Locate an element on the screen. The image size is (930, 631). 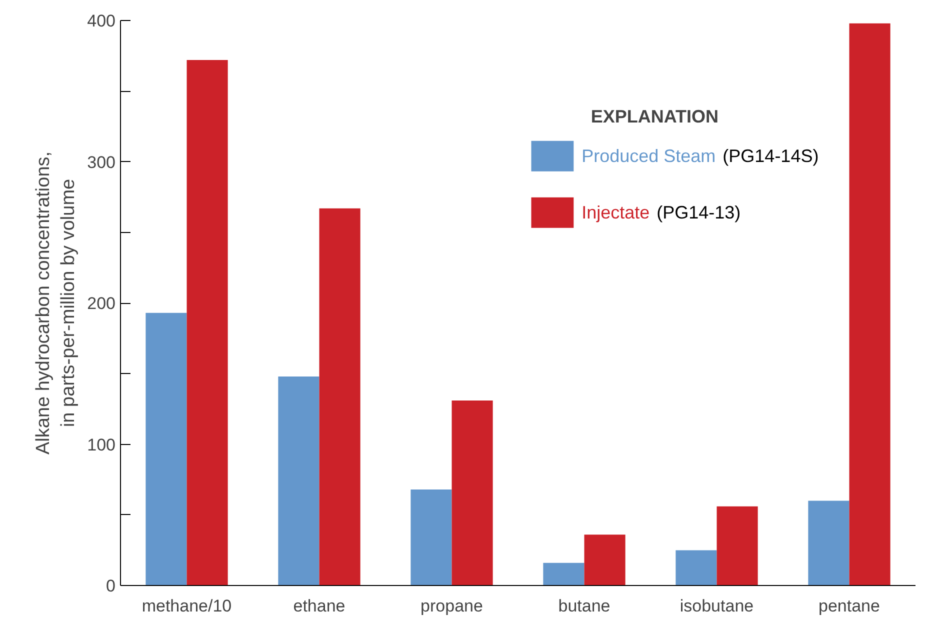
x-tick-label: isobutane is located at coordinates (717, 606).